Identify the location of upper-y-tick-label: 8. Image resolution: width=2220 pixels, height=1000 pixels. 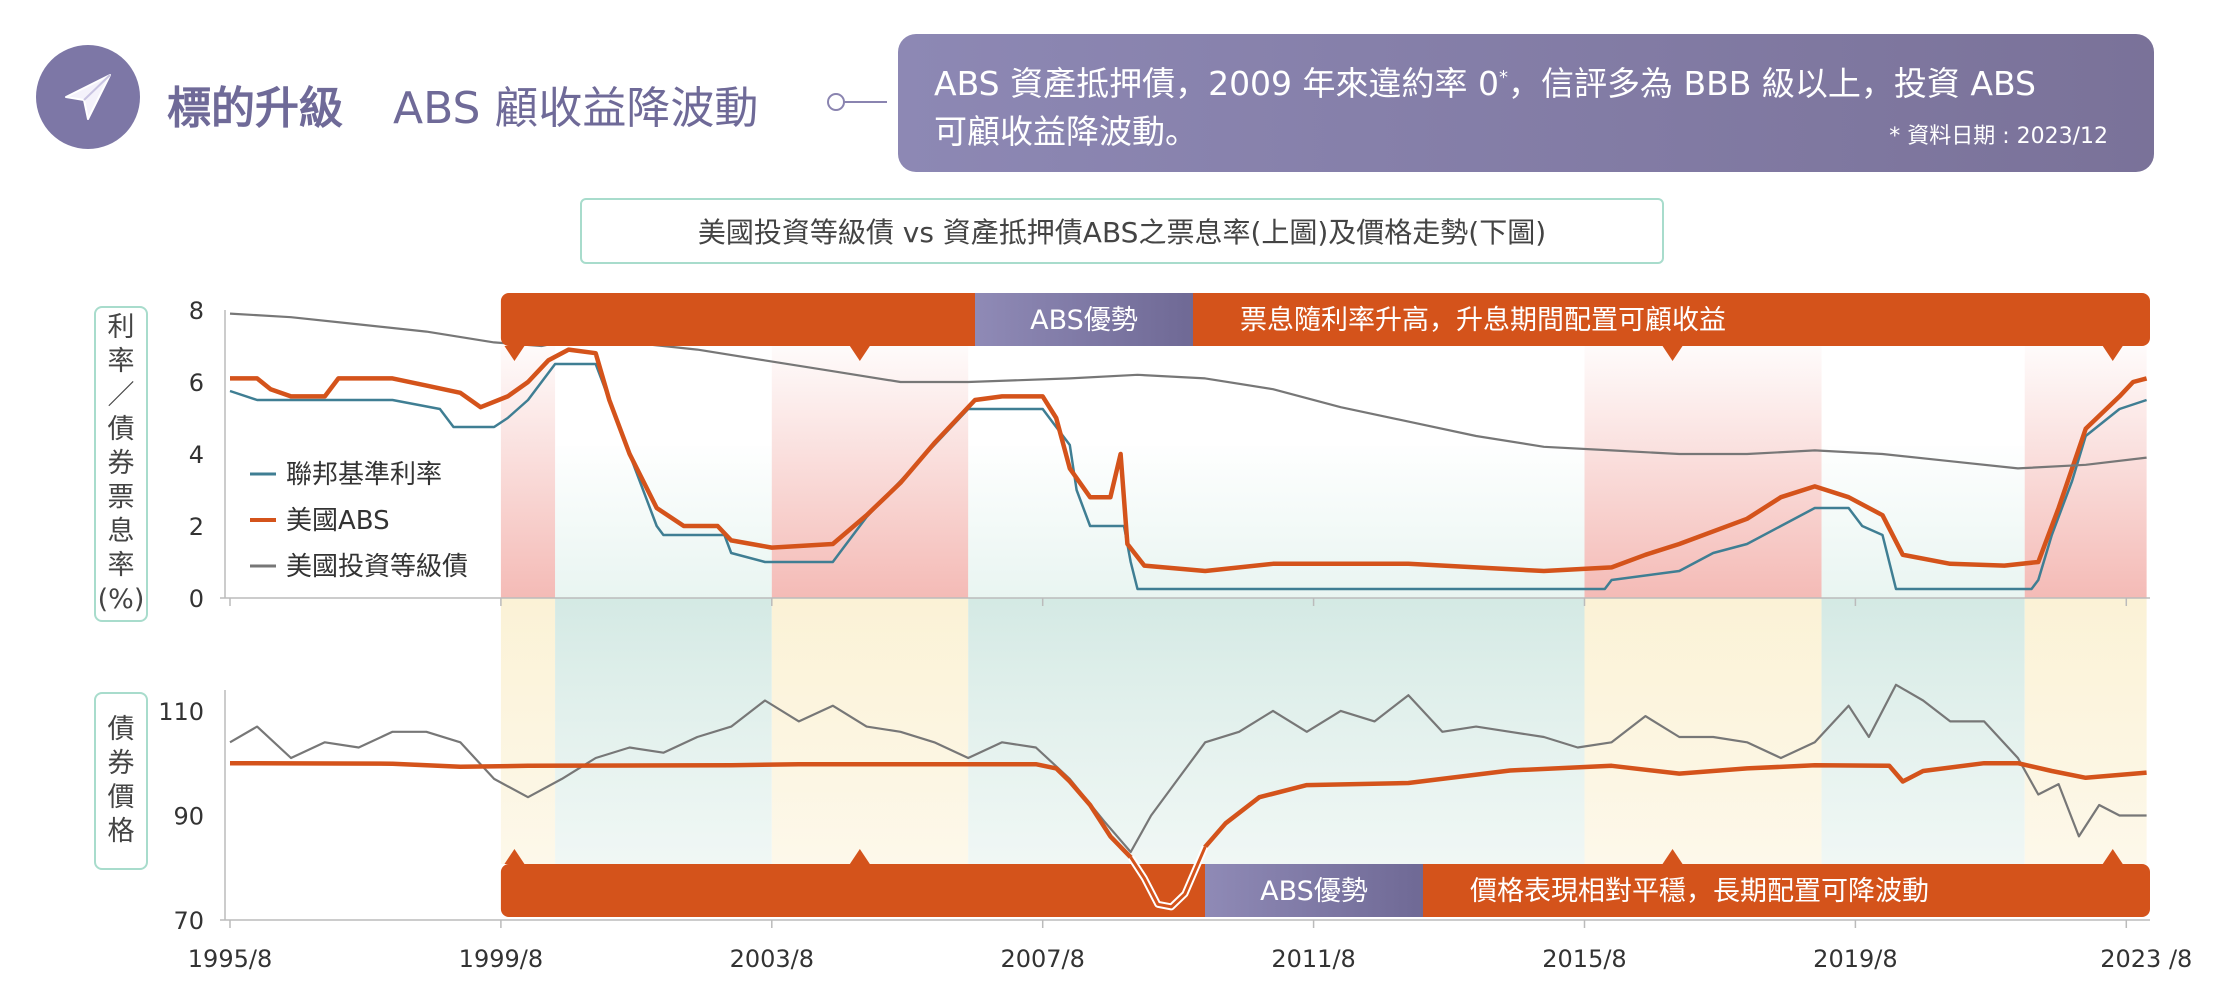
(196, 311).